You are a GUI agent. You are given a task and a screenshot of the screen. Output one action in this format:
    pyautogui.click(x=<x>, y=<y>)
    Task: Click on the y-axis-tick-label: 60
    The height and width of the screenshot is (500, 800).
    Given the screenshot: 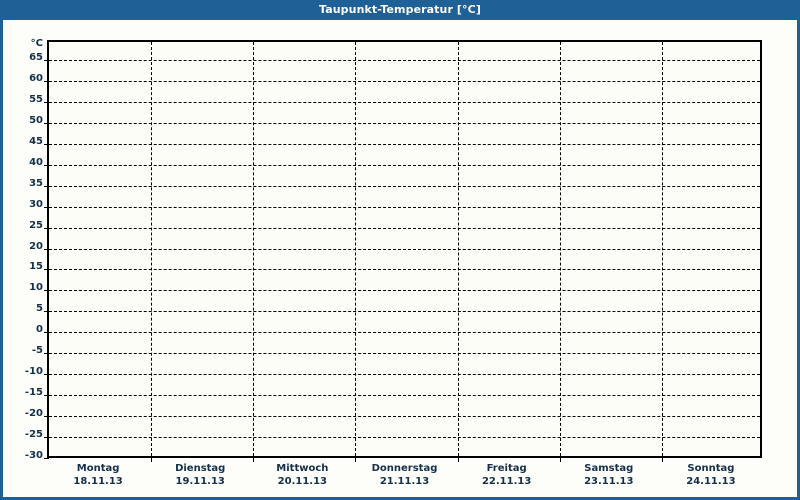 What is the action you would take?
    pyautogui.click(x=36, y=78)
    